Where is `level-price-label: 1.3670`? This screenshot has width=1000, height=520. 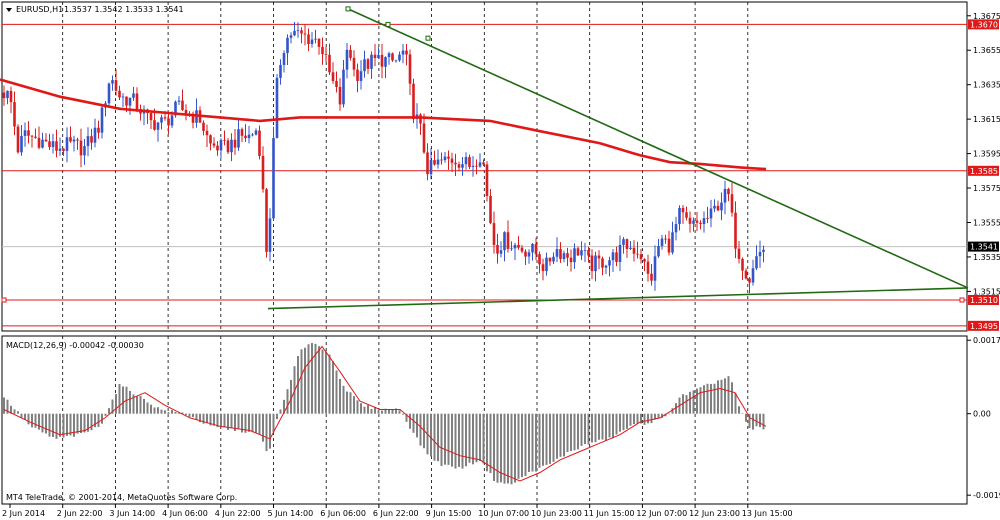 level-price-label: 1.3670 is located at coordinates (984, 24).